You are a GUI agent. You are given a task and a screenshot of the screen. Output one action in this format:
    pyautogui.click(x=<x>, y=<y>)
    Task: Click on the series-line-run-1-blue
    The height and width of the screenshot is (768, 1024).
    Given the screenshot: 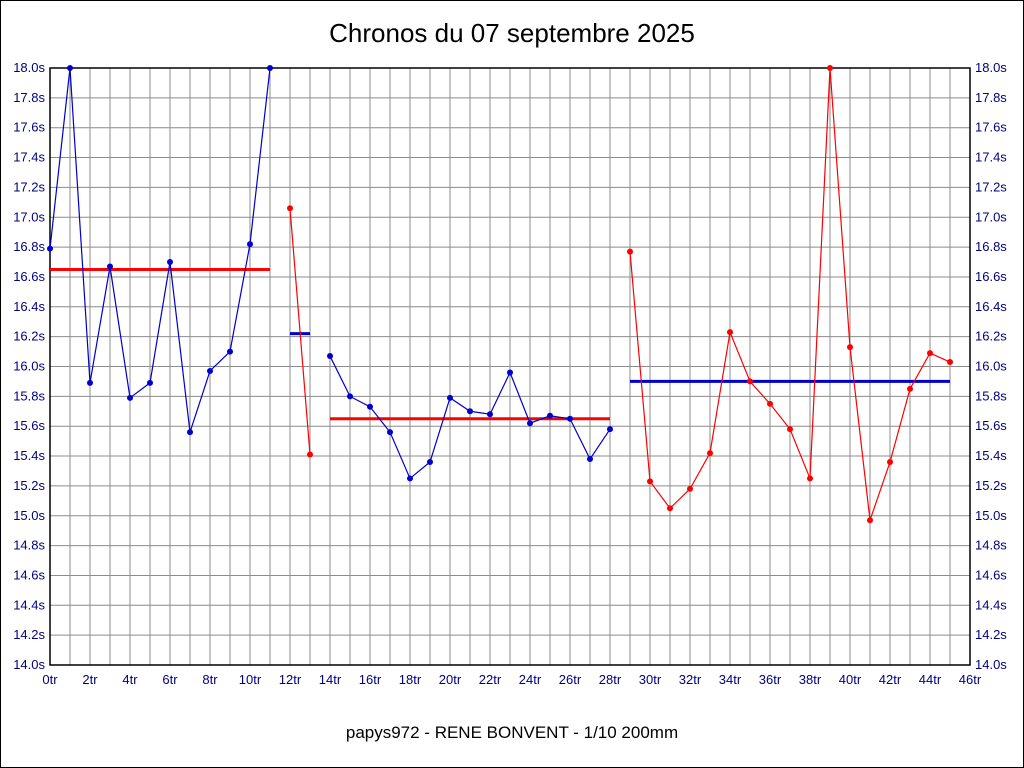 What is the action you would take?
    pyautogui.click(x=160, y=250)
    